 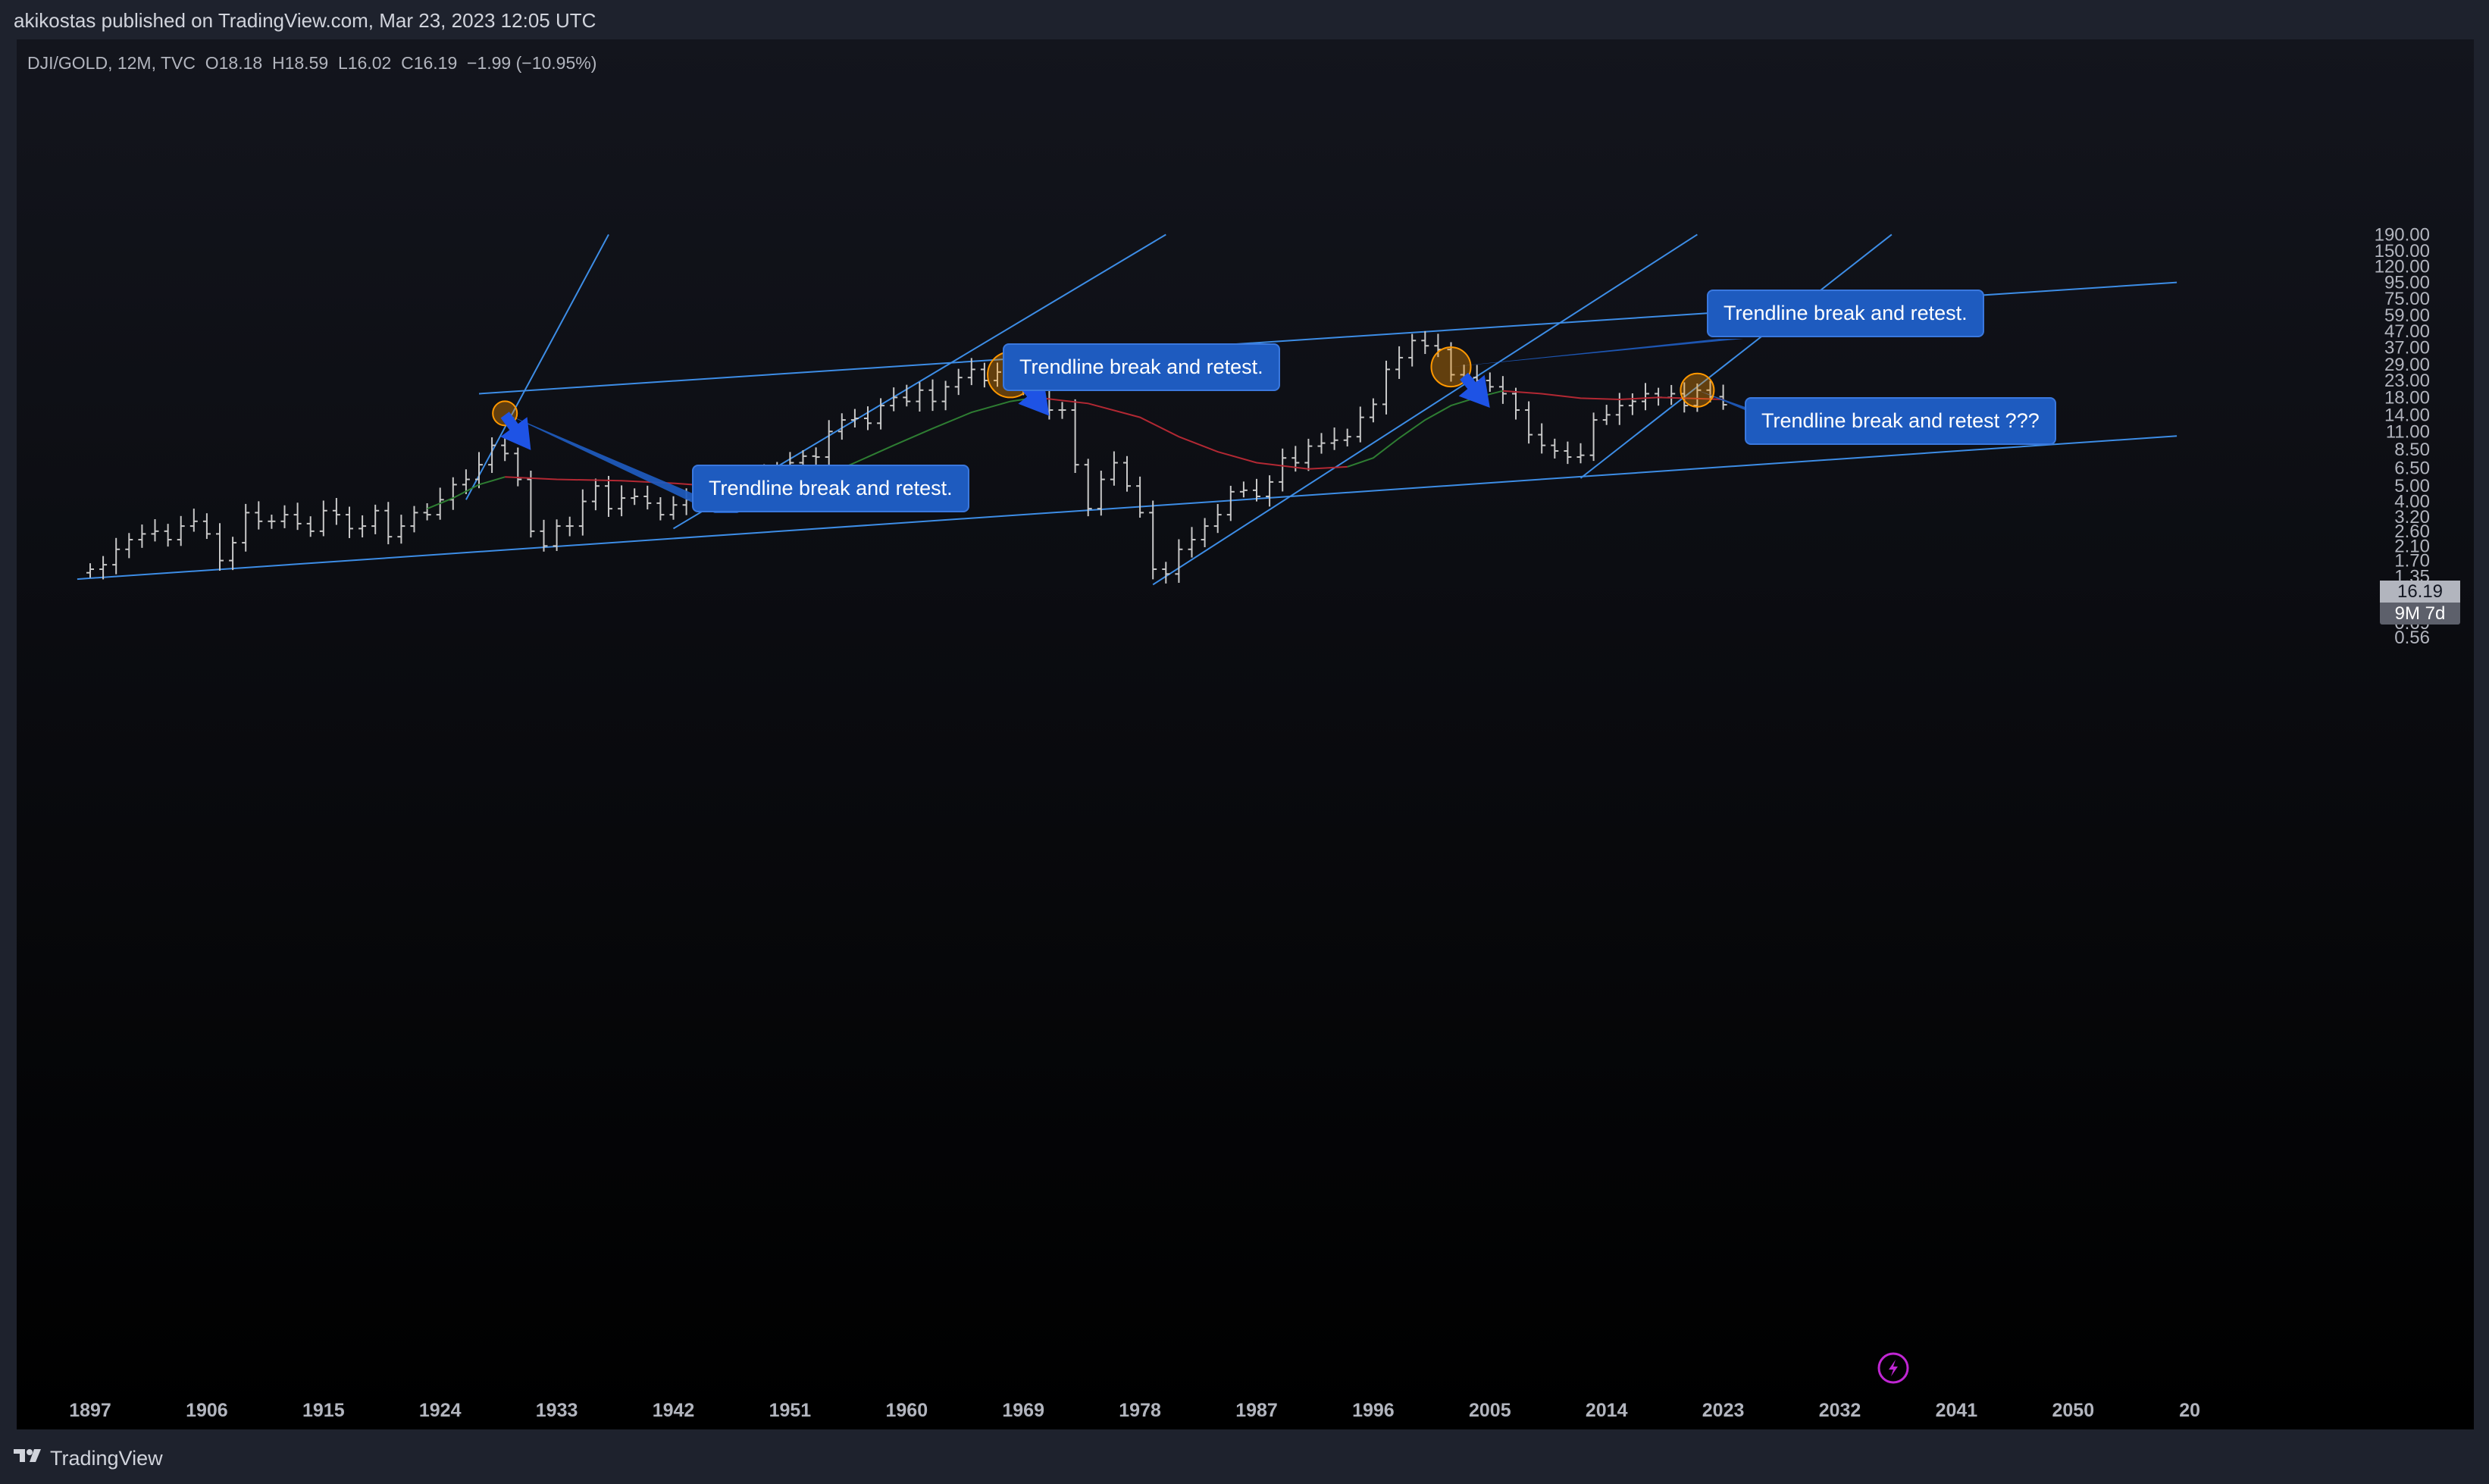 What do you see at coordinates (1645, 397) in the screenshot?
I see `ohlc-bar-2017` at bounding box center [1645, 397].